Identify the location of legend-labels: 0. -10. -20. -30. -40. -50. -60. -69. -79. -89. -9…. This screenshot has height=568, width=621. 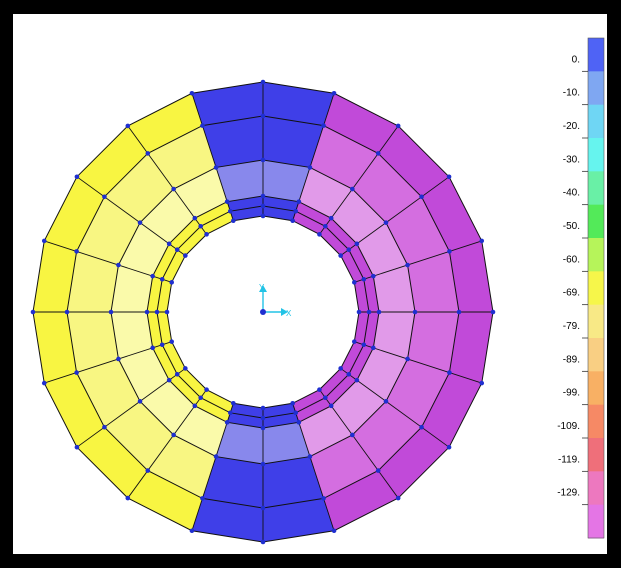
(568, 276).